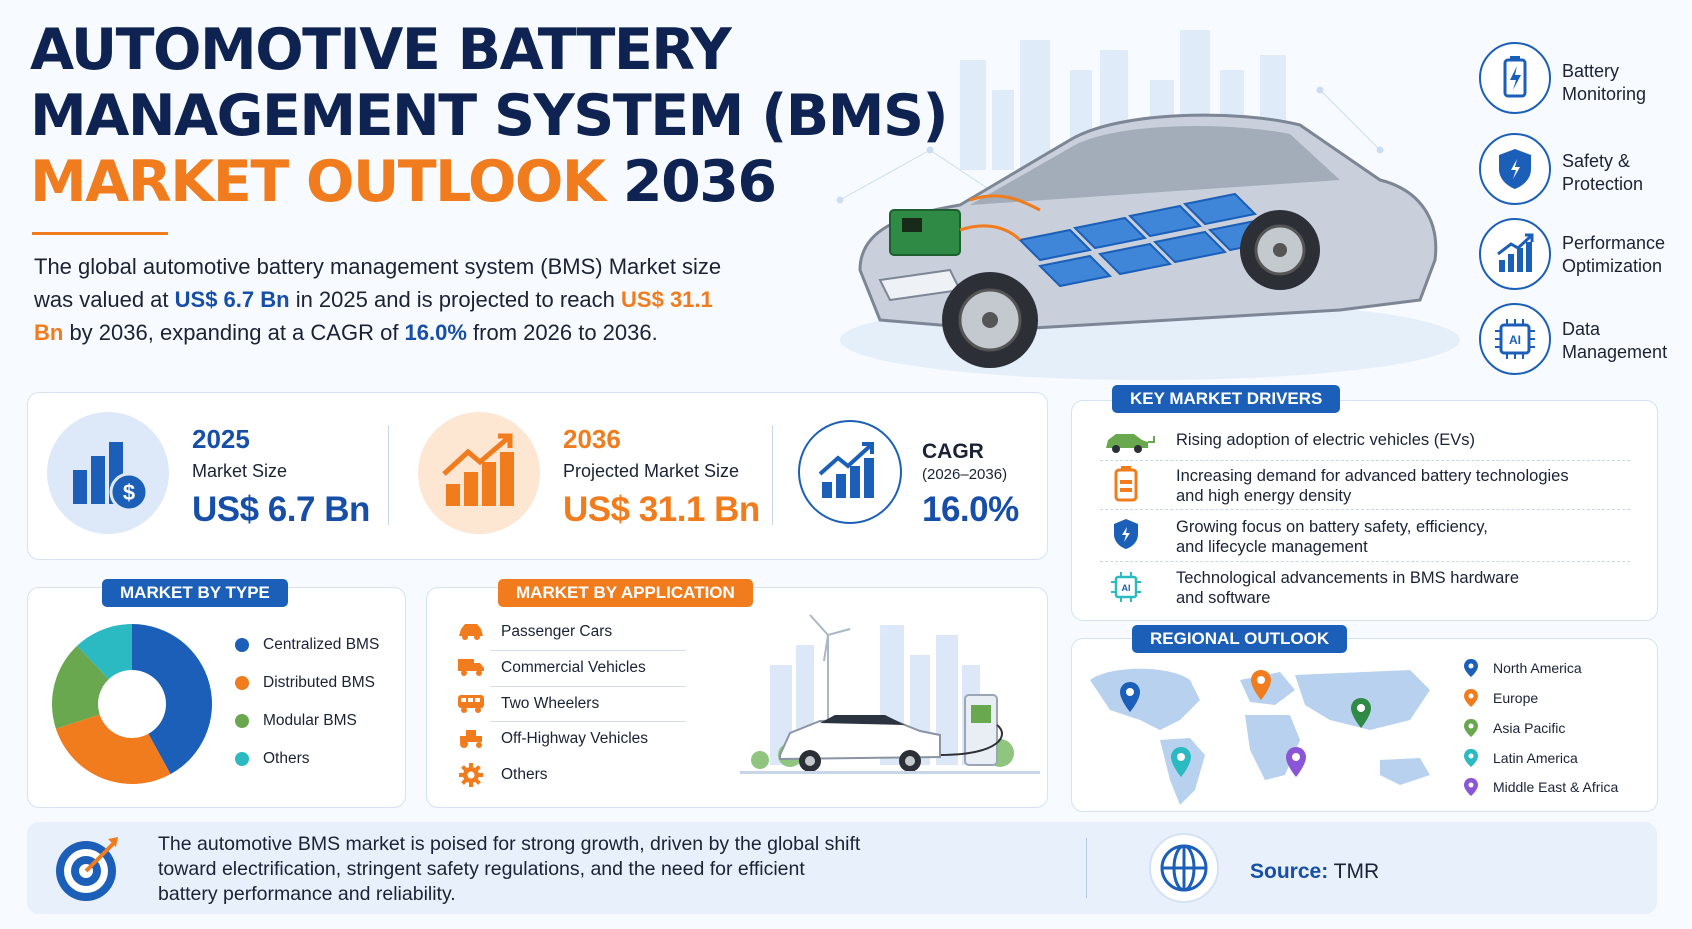 The image size is (1692, 929). Describe the element at coordinates (471, 704) in the screenshot. I see `bus-icon` at that location.